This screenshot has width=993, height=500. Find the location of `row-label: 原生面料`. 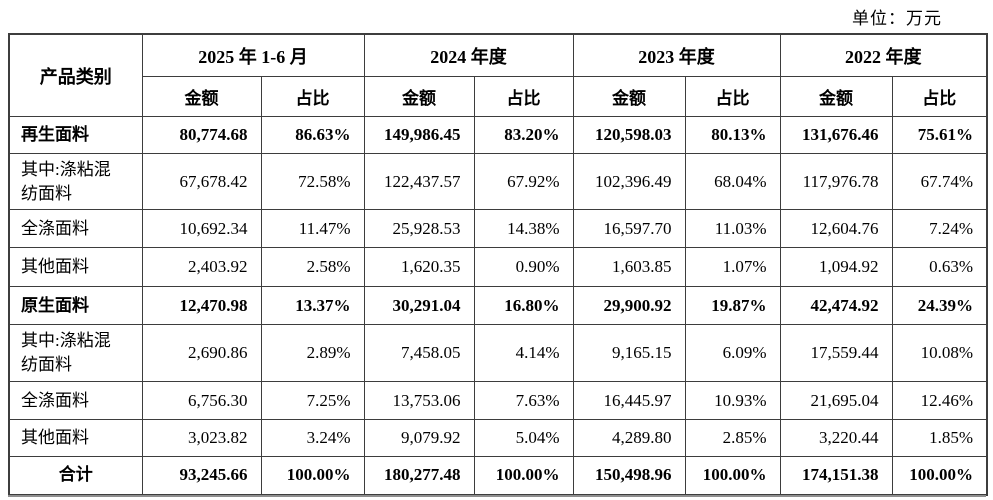

row-label: 原生面料 is located at coordinates (75, 305).